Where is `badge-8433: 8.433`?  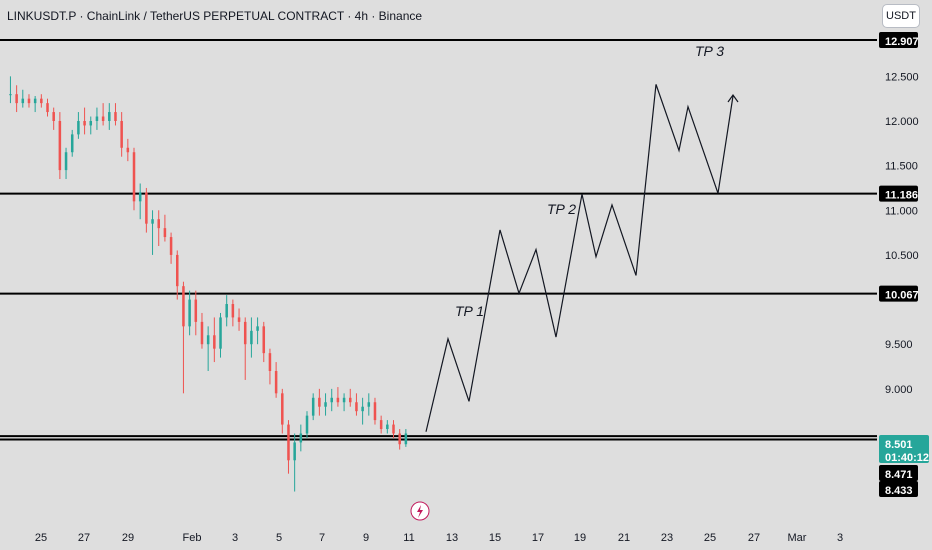 badge-8433: 8.433 is located at coordinates (898, 489).